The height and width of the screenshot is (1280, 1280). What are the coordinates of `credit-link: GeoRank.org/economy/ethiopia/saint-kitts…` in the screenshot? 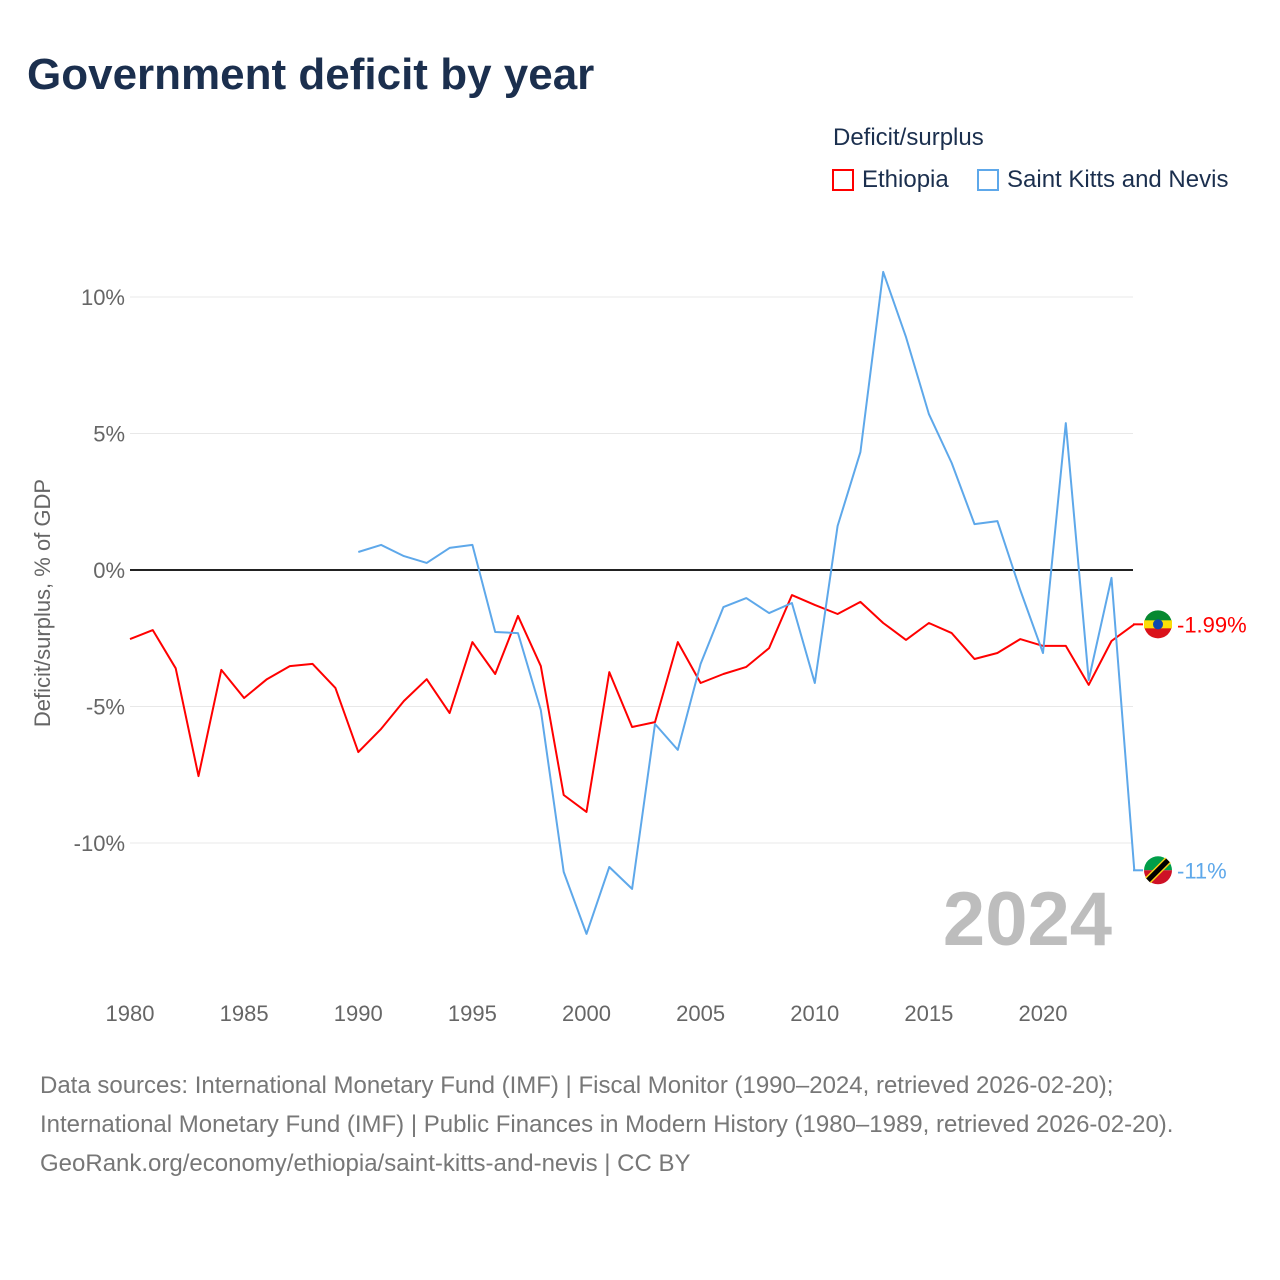 It's located at (365, 1163).